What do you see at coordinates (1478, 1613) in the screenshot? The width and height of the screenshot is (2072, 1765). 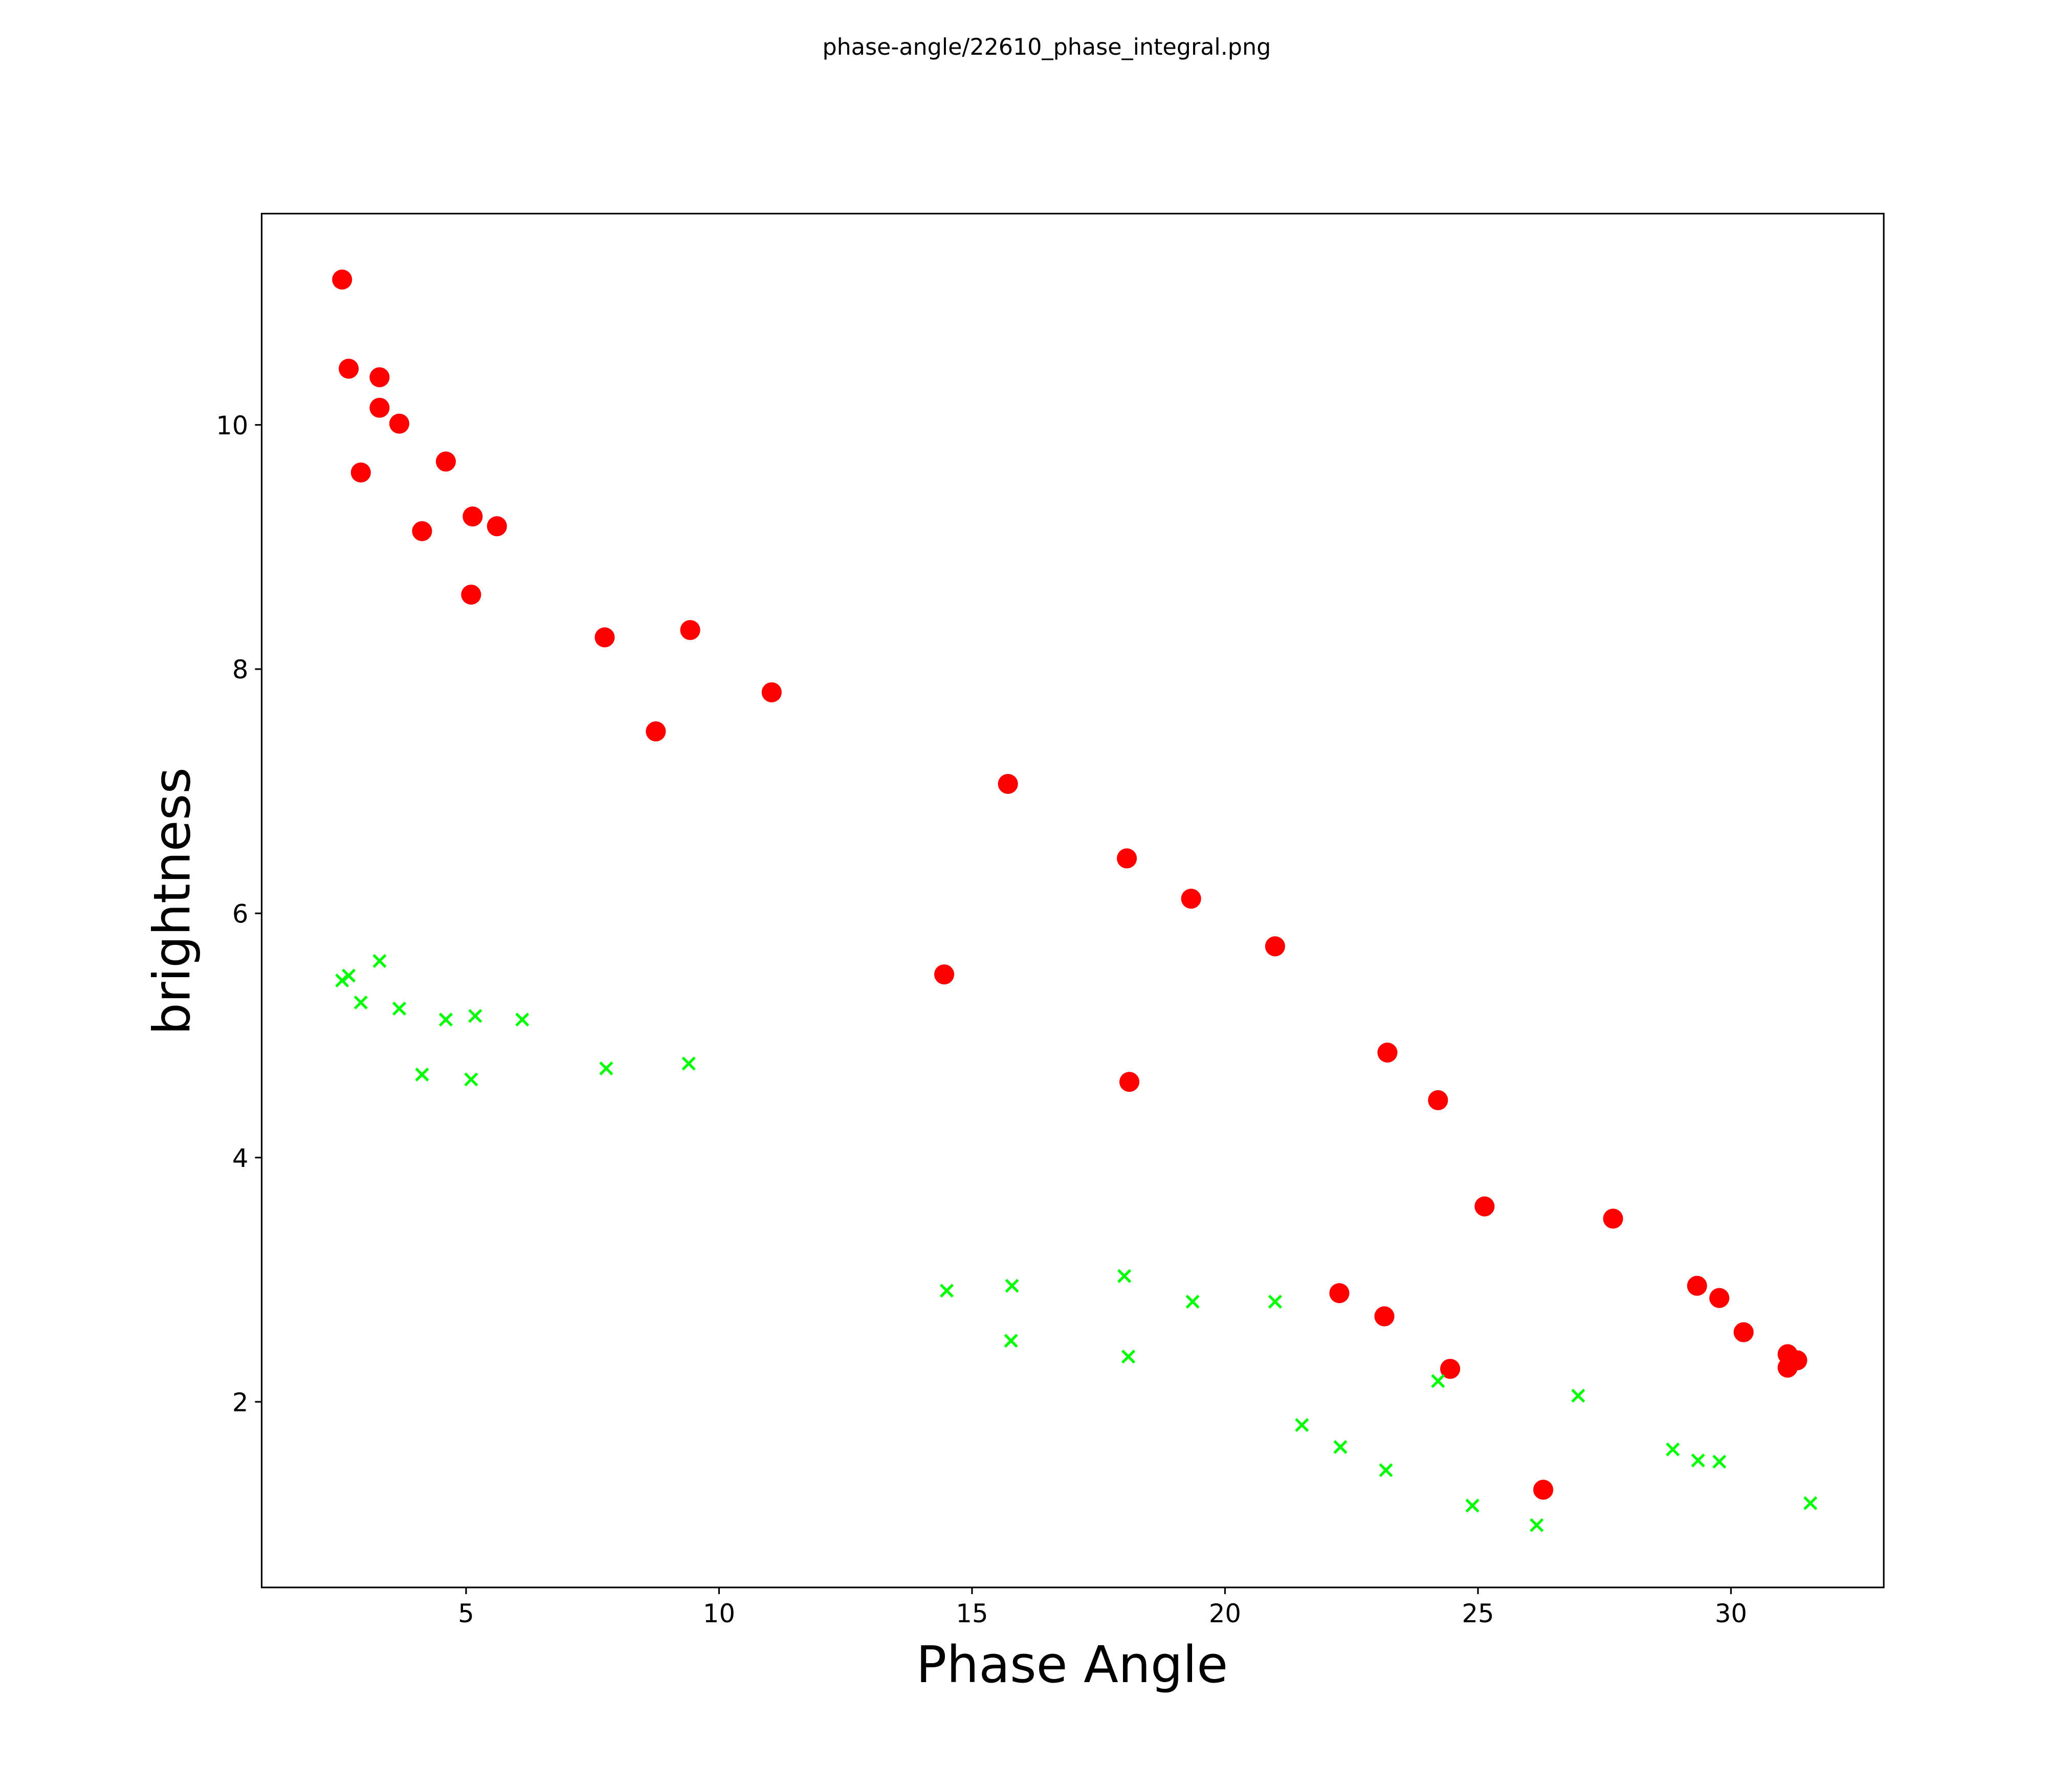 I see `x-tick-label: 25` at bounding box center [1478, 1613].